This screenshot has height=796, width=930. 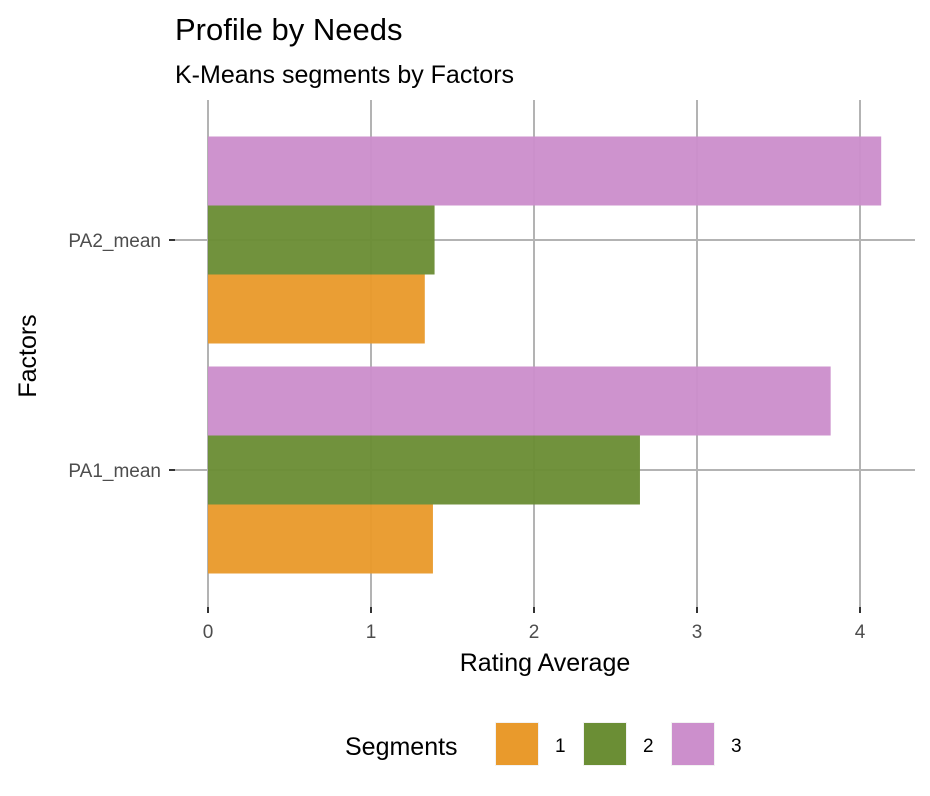 What do you see at coordinates (114, 471) in the screenshot?
I see `y-tick-label-PA1_mean: PA1_mean` at bounding box center [114, 471].